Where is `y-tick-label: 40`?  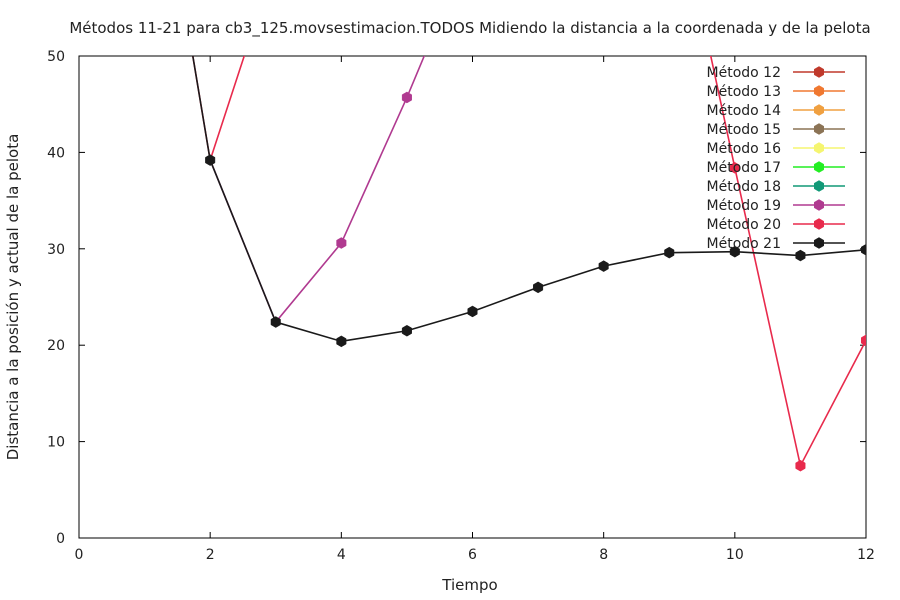
y-tick-label: 40 is located at coordinates (56, 153).